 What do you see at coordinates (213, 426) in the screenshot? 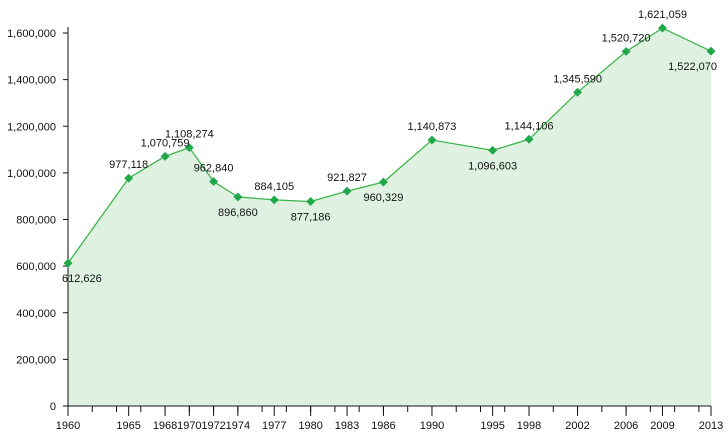
I see `x-tick-label: 1972` at bounding box center [213, 426].